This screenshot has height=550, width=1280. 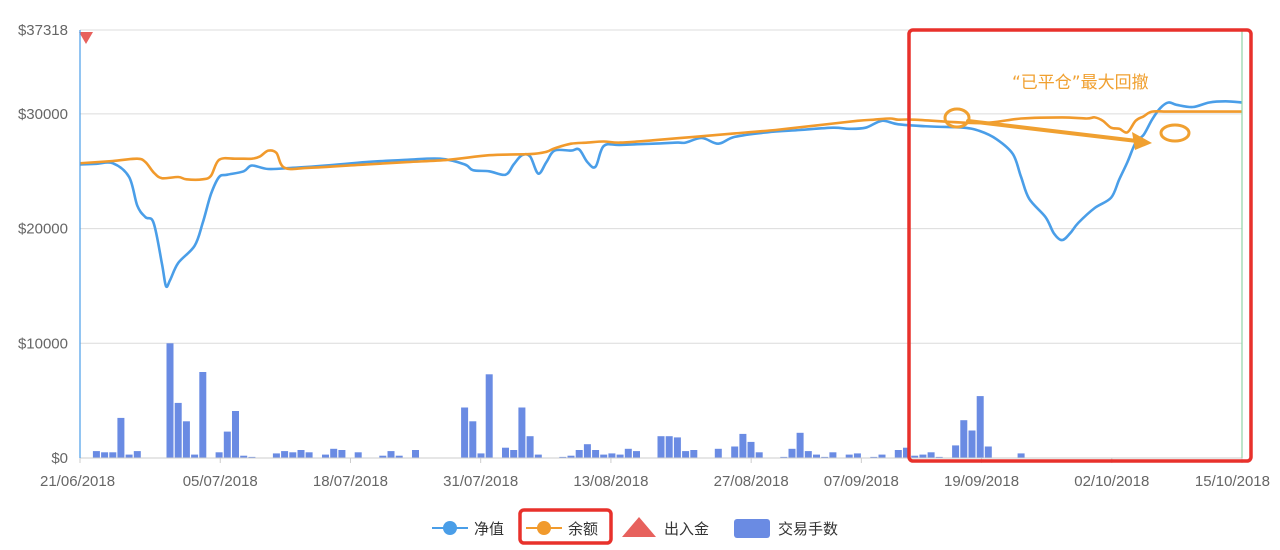 I want to click on deposit-marker, so click(x=86, y=38).